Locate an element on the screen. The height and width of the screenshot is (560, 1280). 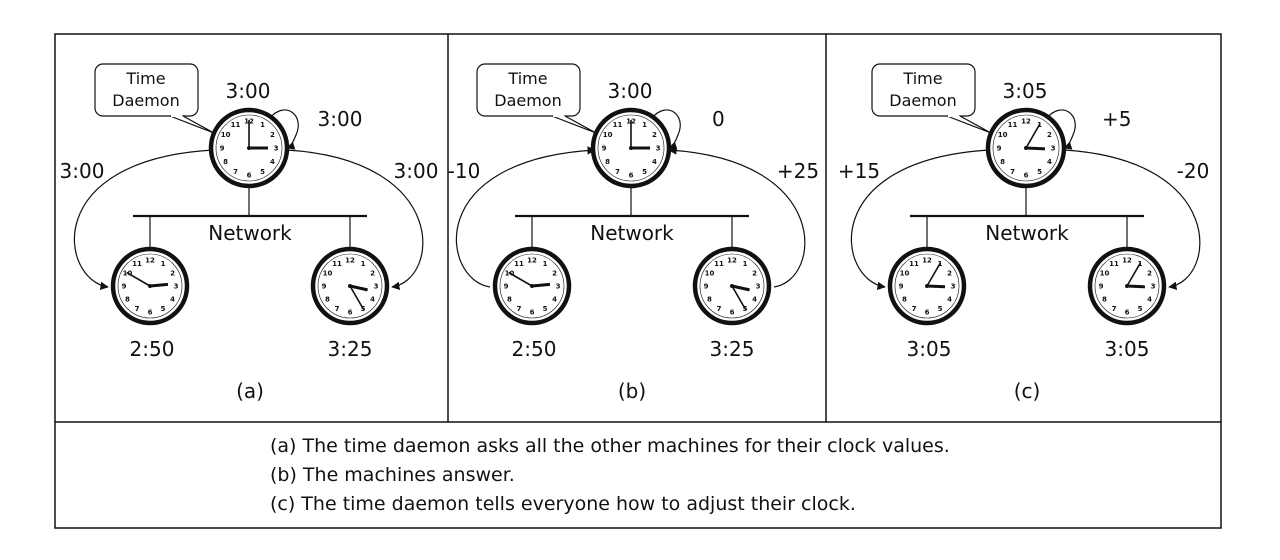
daemon-time-label: 3:05 is located at coordinates (1025, 91).